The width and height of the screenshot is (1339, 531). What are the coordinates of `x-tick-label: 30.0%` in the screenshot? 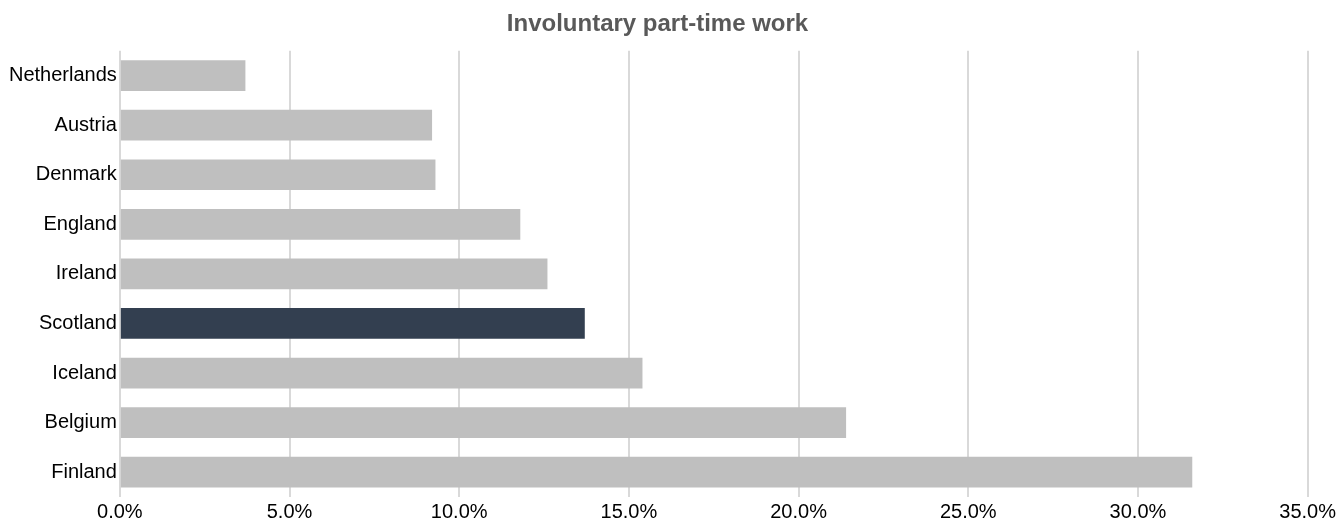 It's located at (1138, 510).